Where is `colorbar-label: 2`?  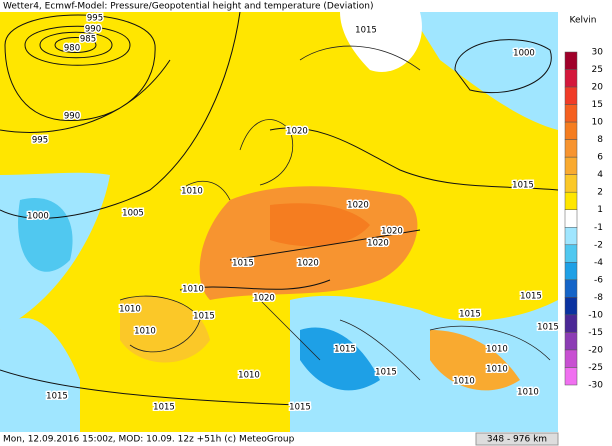
colorbar-label: 2 is located at coordinates (600, 193).